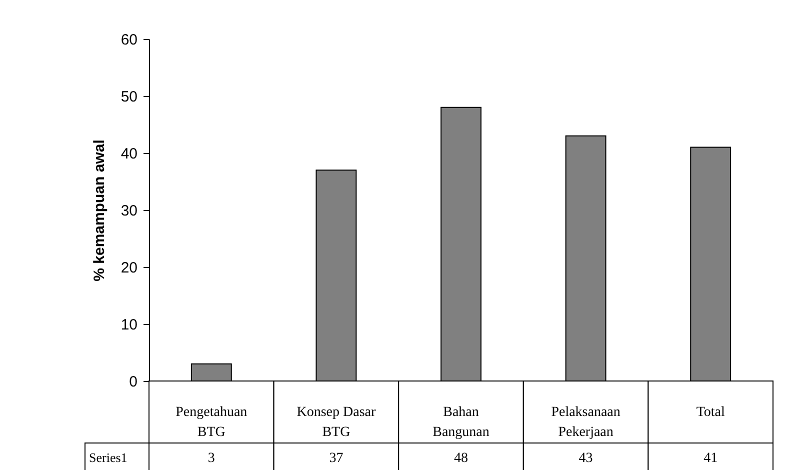 The width and height of the screenshot is (789, 470). I want to click on y-tick-label: 30, so click(129, 211).